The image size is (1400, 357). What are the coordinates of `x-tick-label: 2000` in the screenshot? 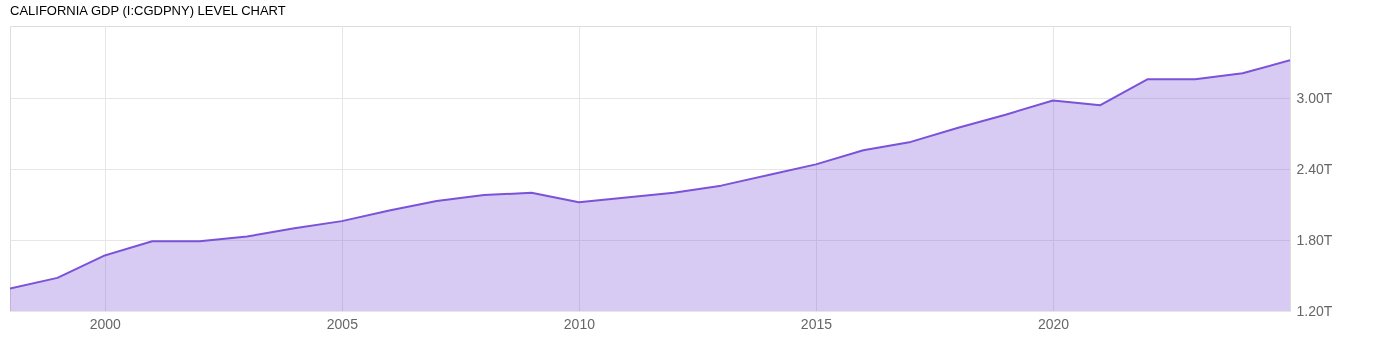 It's located at (105, 323).